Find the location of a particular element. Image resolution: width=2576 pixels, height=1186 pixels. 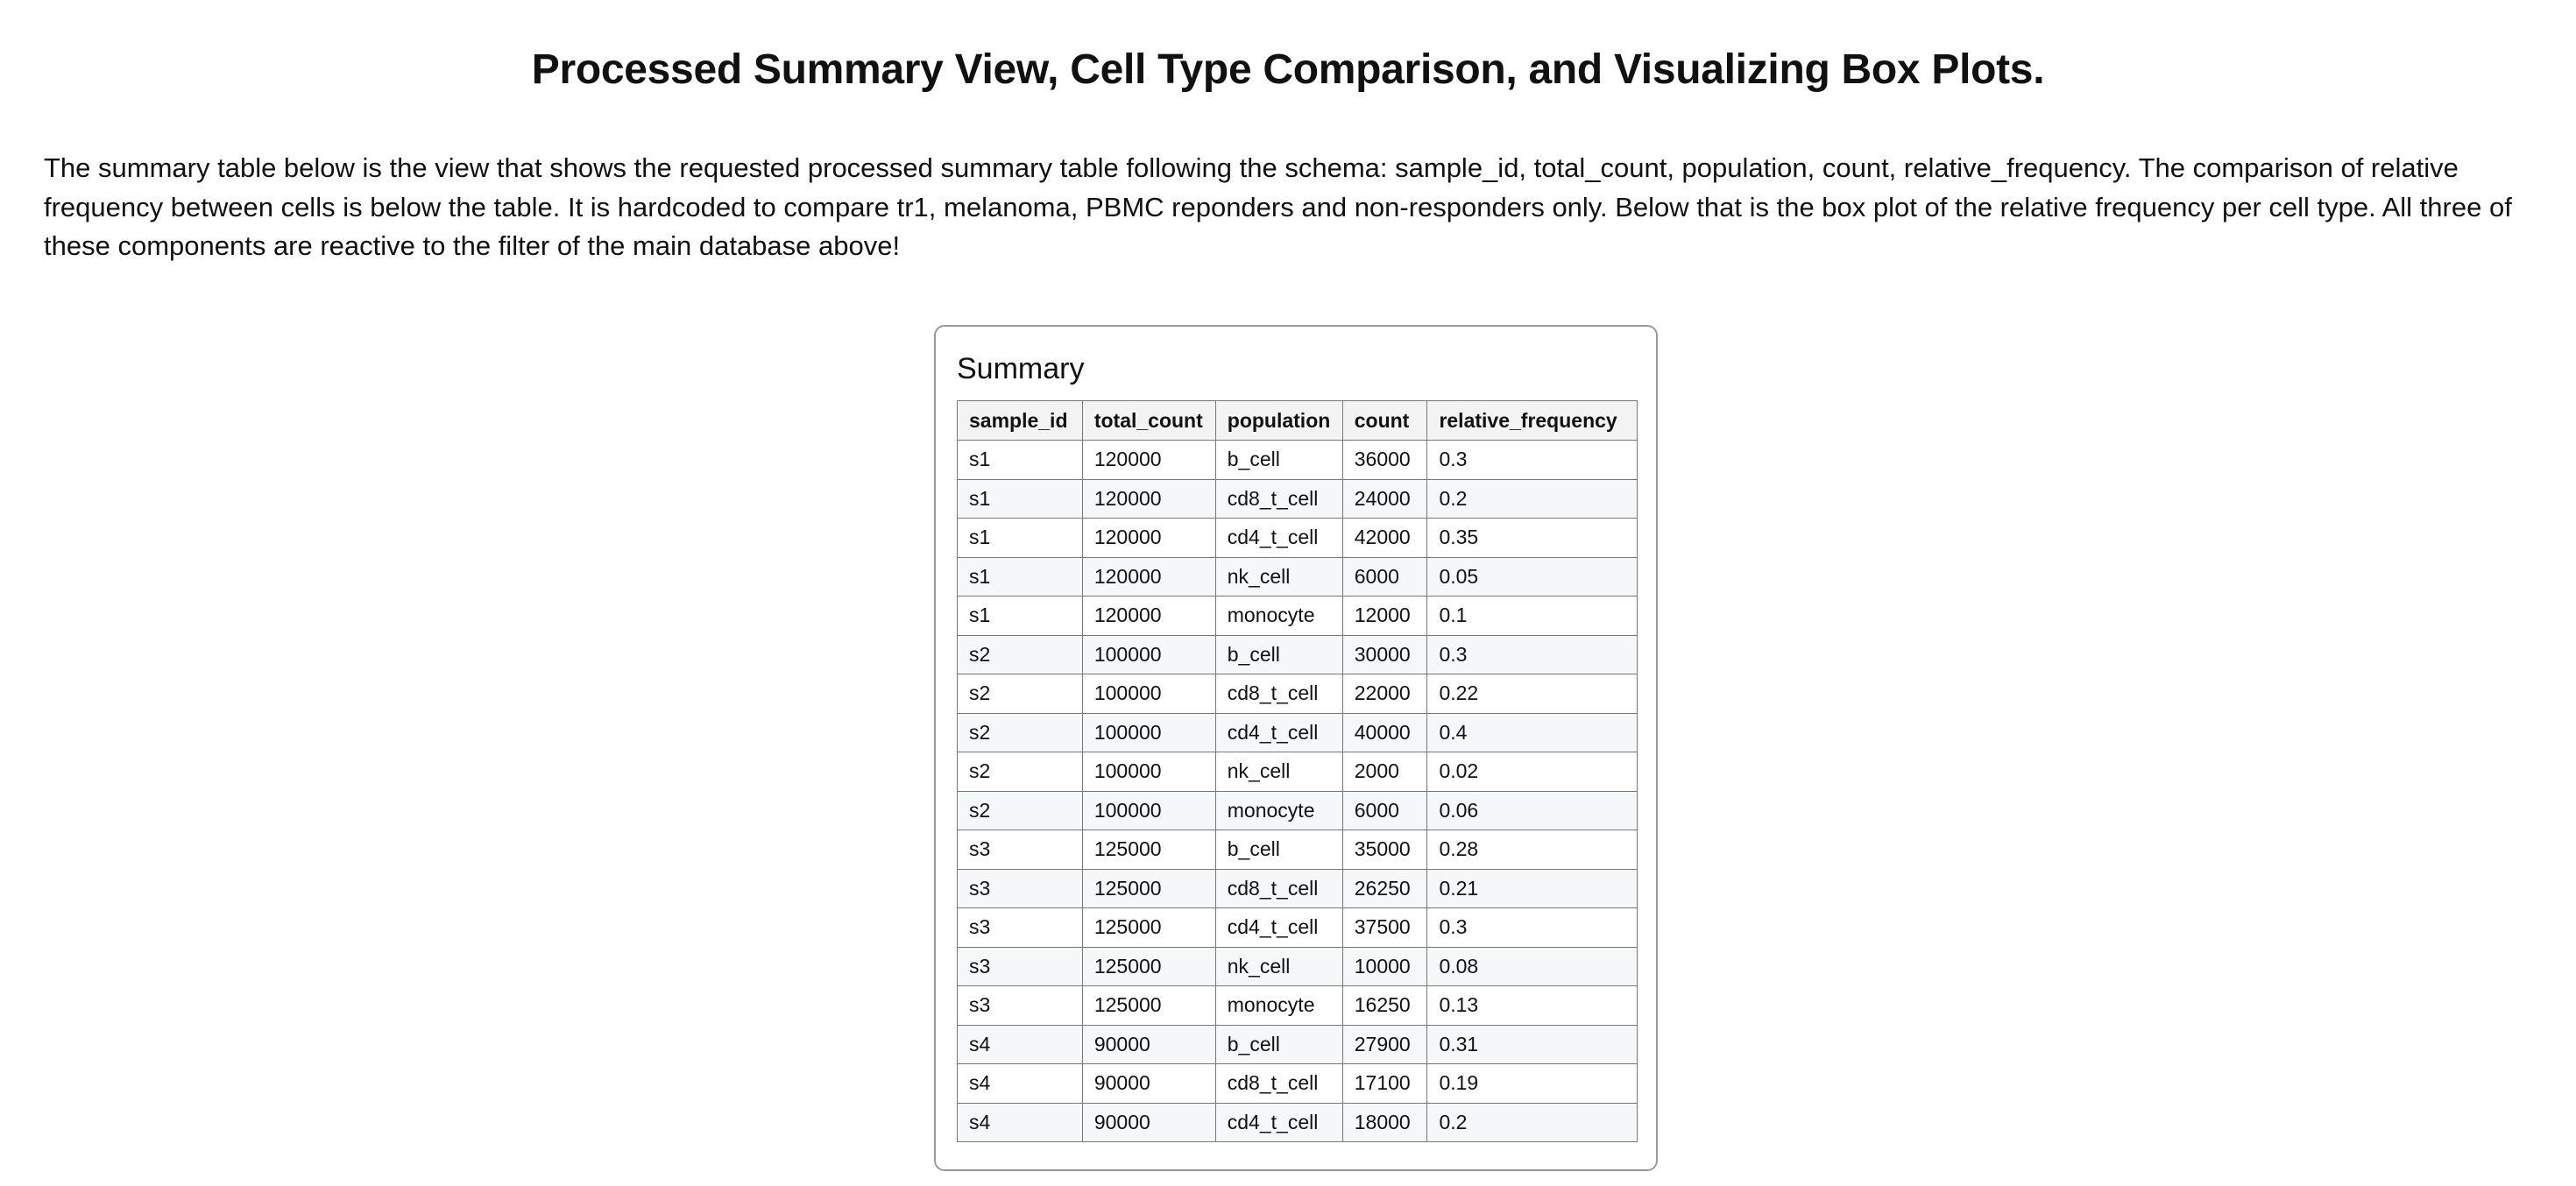

cell-count: 10000 is located at coordinates (1384, 966).